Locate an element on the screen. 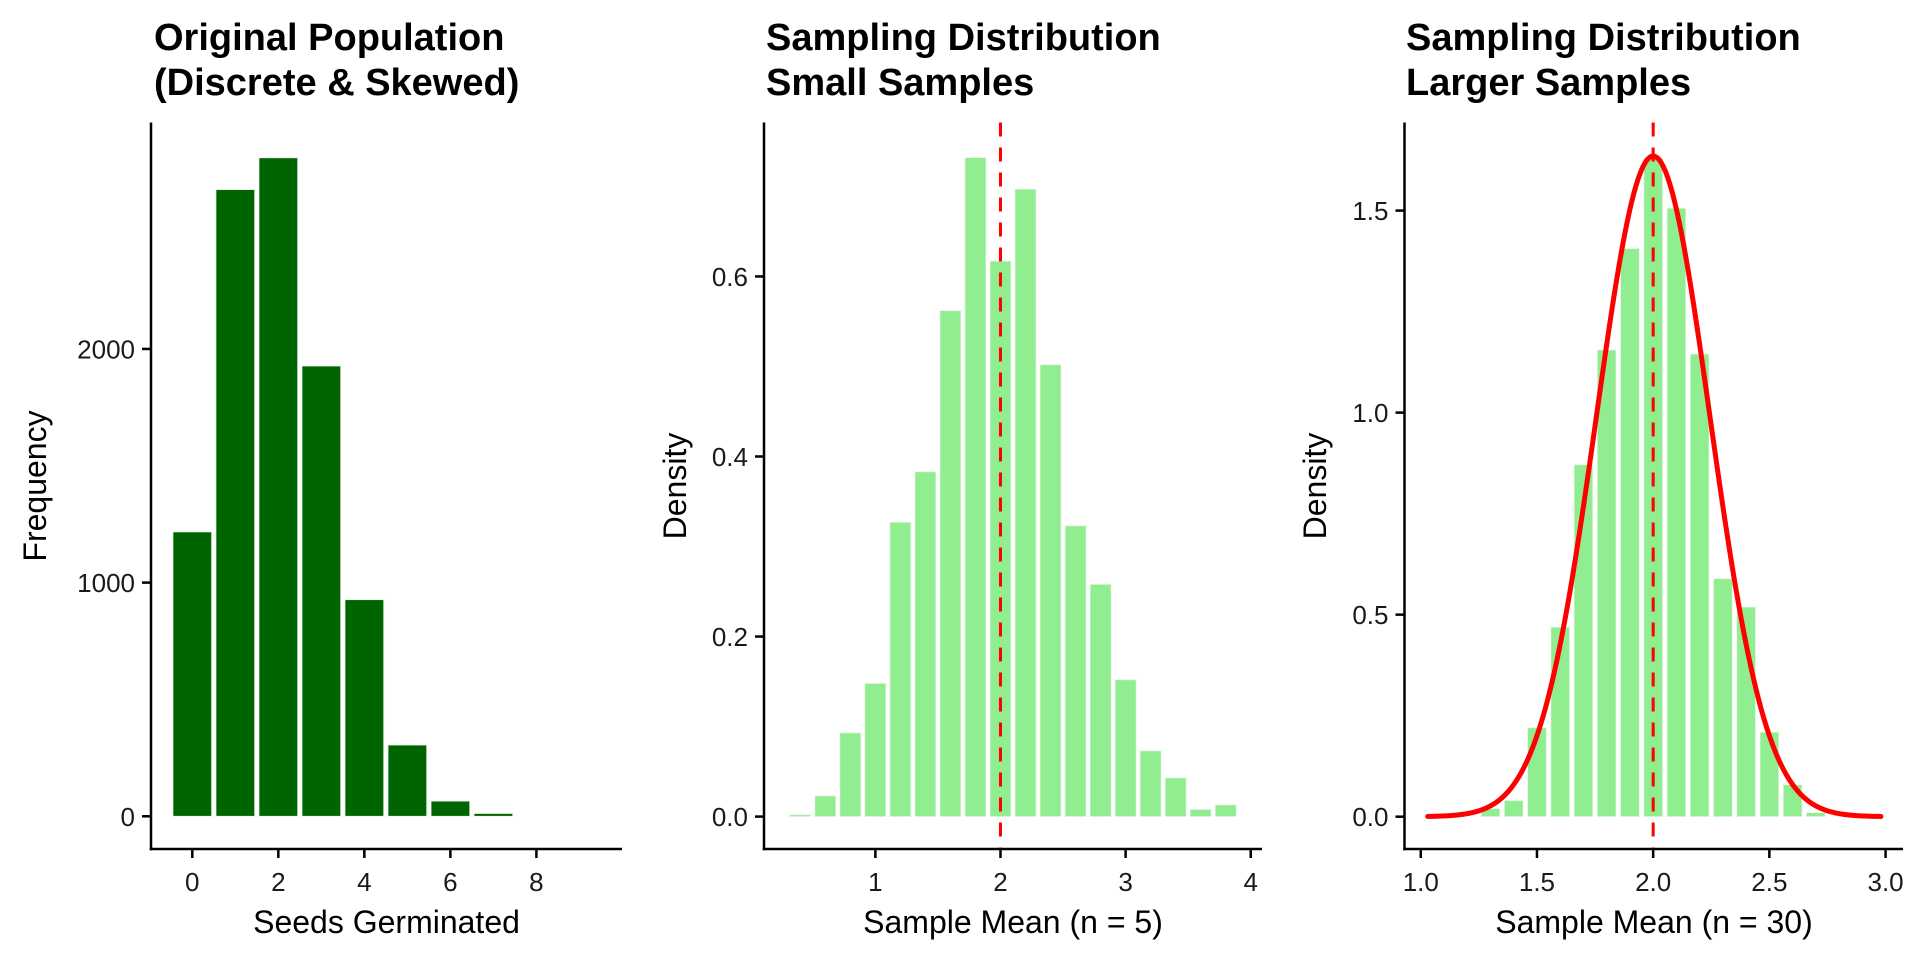 The image size is (1920, 960). y-tick-label: 1000 is located at coordinates (106, 583).